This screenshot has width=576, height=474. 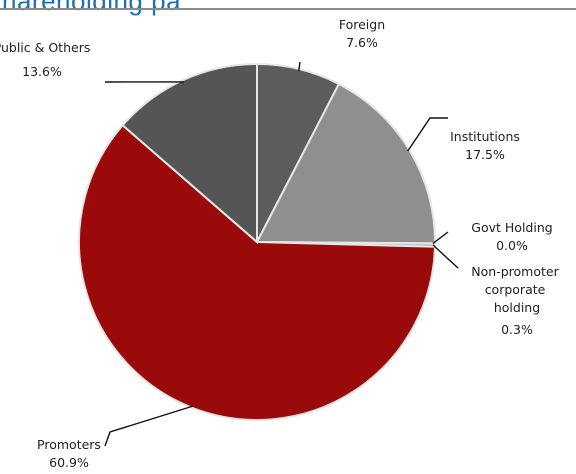 I want to click on leader-line-govt-holding, so click(x=440, y=237).